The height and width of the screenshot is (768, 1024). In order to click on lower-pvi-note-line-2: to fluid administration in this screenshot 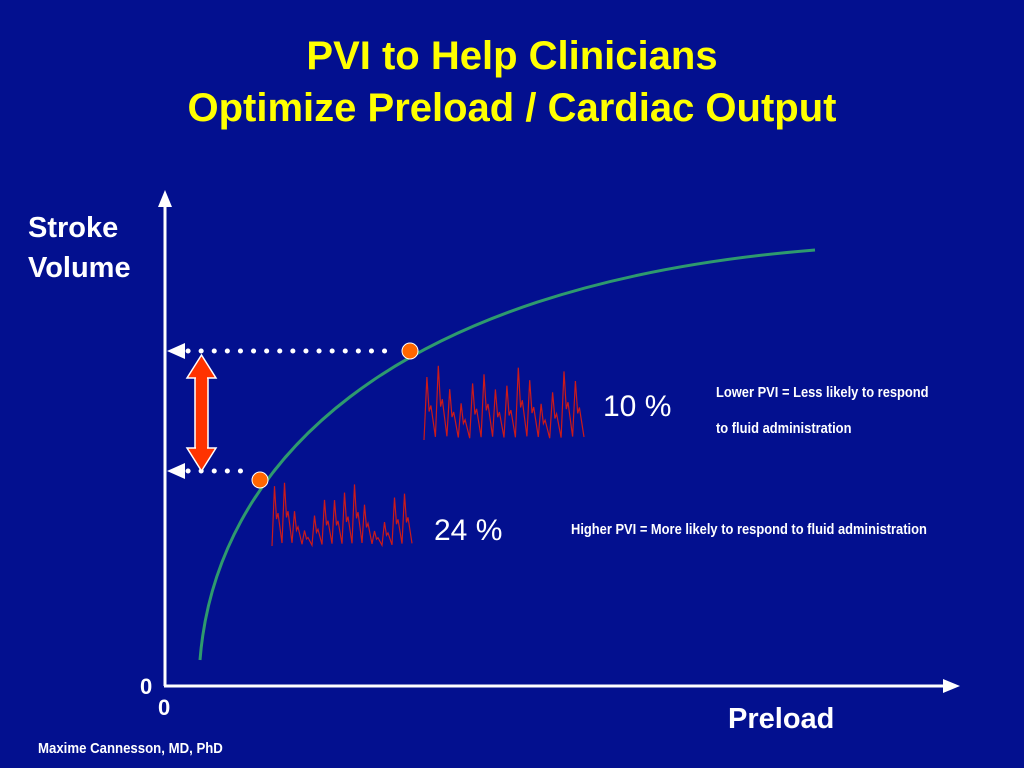, I will do `click(784, 428)`.